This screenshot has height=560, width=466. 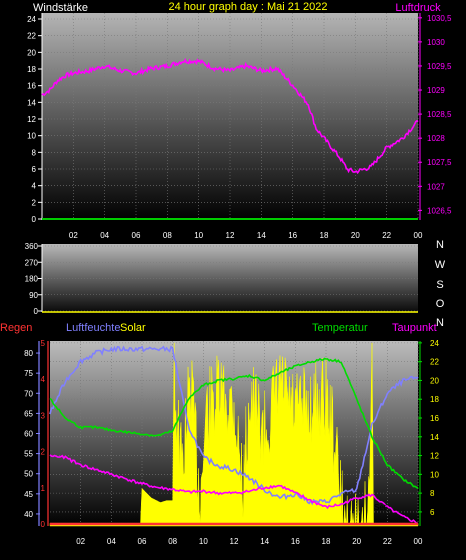 I want to click on rain-tick-label: 4, so click(x=43, y=379).